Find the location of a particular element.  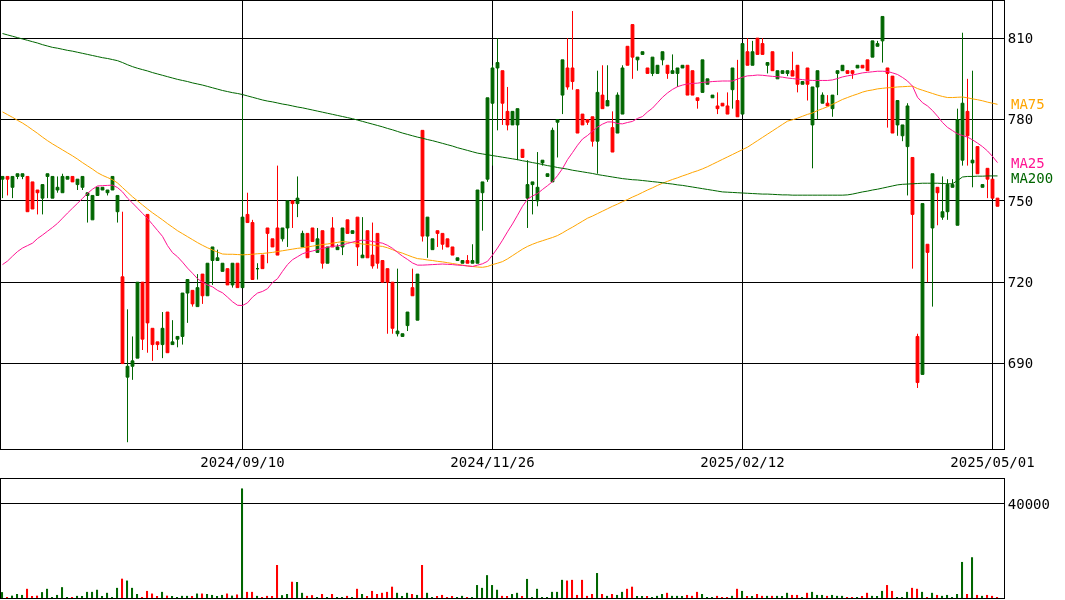

x-tick-label: 2024/11/26 is located at coordinates (492, 461).